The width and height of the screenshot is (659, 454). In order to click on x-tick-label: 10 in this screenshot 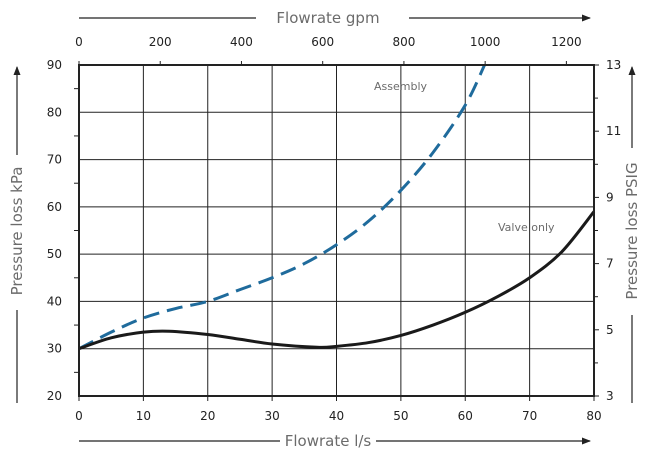, I will do `click(143, 416)`.